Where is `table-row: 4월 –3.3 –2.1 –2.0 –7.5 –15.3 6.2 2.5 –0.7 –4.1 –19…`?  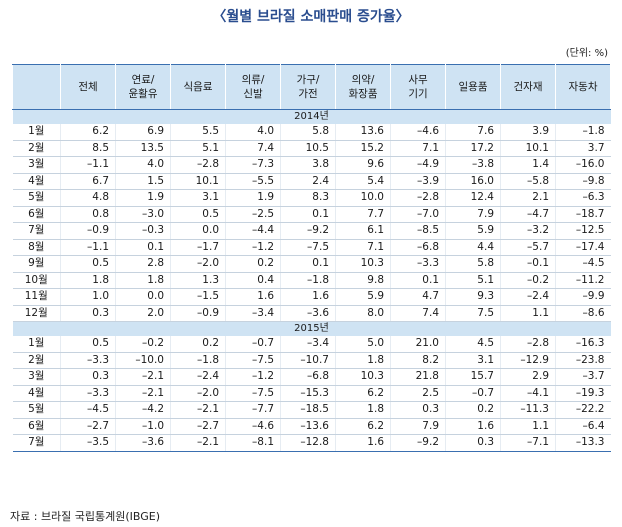
table-row: 4월 –3.3 –2.1 –2.0 –7.5 –15.3 6.2 2.5 –0.7 –4.1 –19… is located at coordinates (311, 393).